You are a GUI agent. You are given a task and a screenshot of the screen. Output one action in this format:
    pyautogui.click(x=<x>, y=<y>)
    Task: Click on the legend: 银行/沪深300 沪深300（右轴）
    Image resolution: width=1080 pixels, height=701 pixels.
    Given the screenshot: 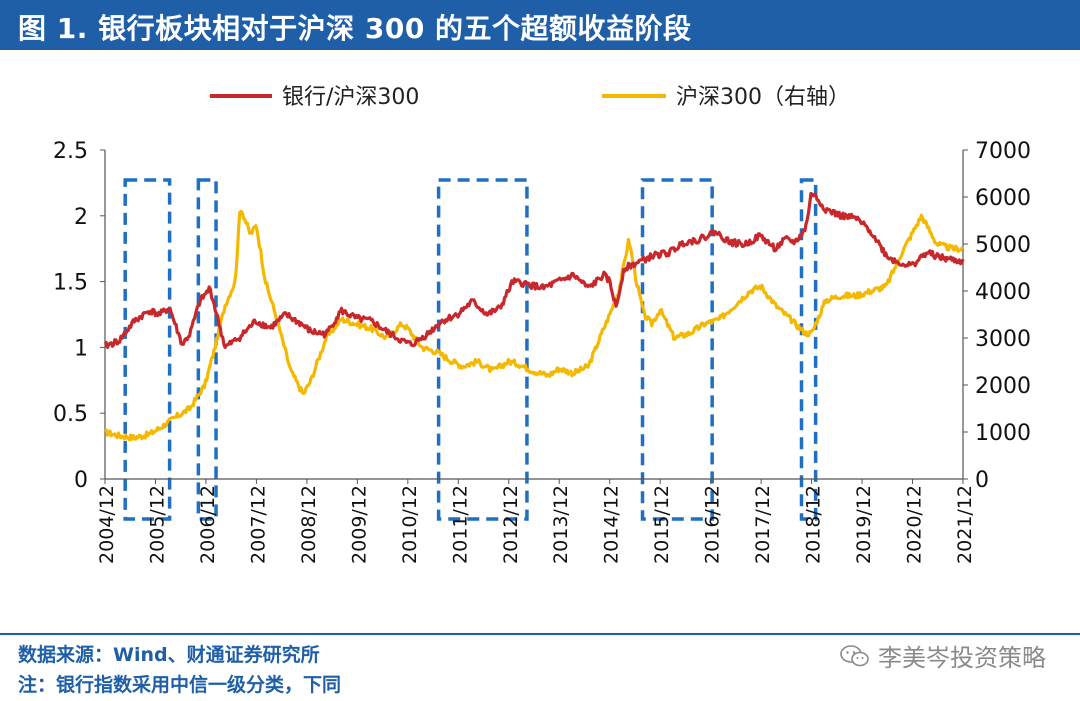 What is the action you would take?
    pyautogui.click(x=530, y=97)
    